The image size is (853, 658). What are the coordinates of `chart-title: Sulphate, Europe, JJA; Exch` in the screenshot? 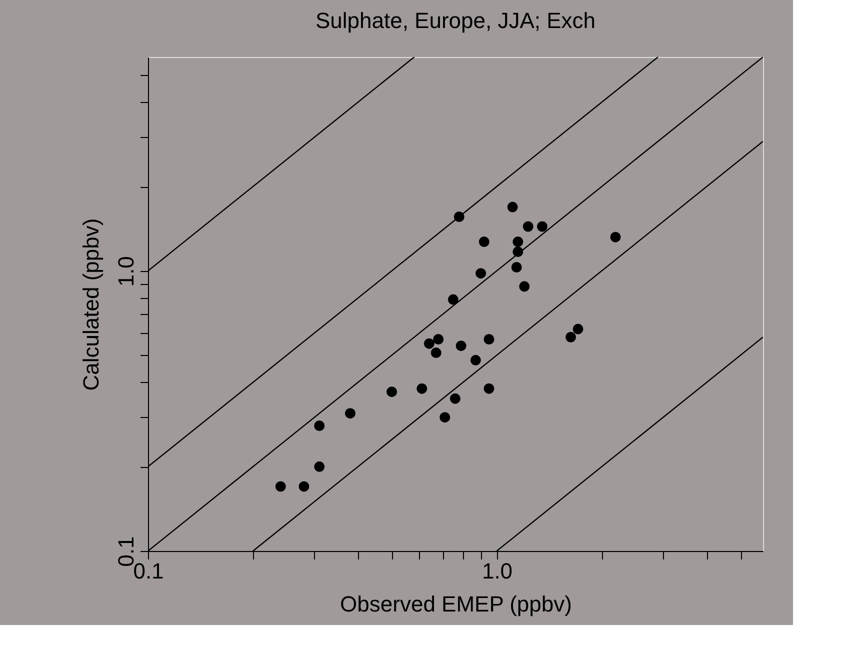 It's located at (455, 20).